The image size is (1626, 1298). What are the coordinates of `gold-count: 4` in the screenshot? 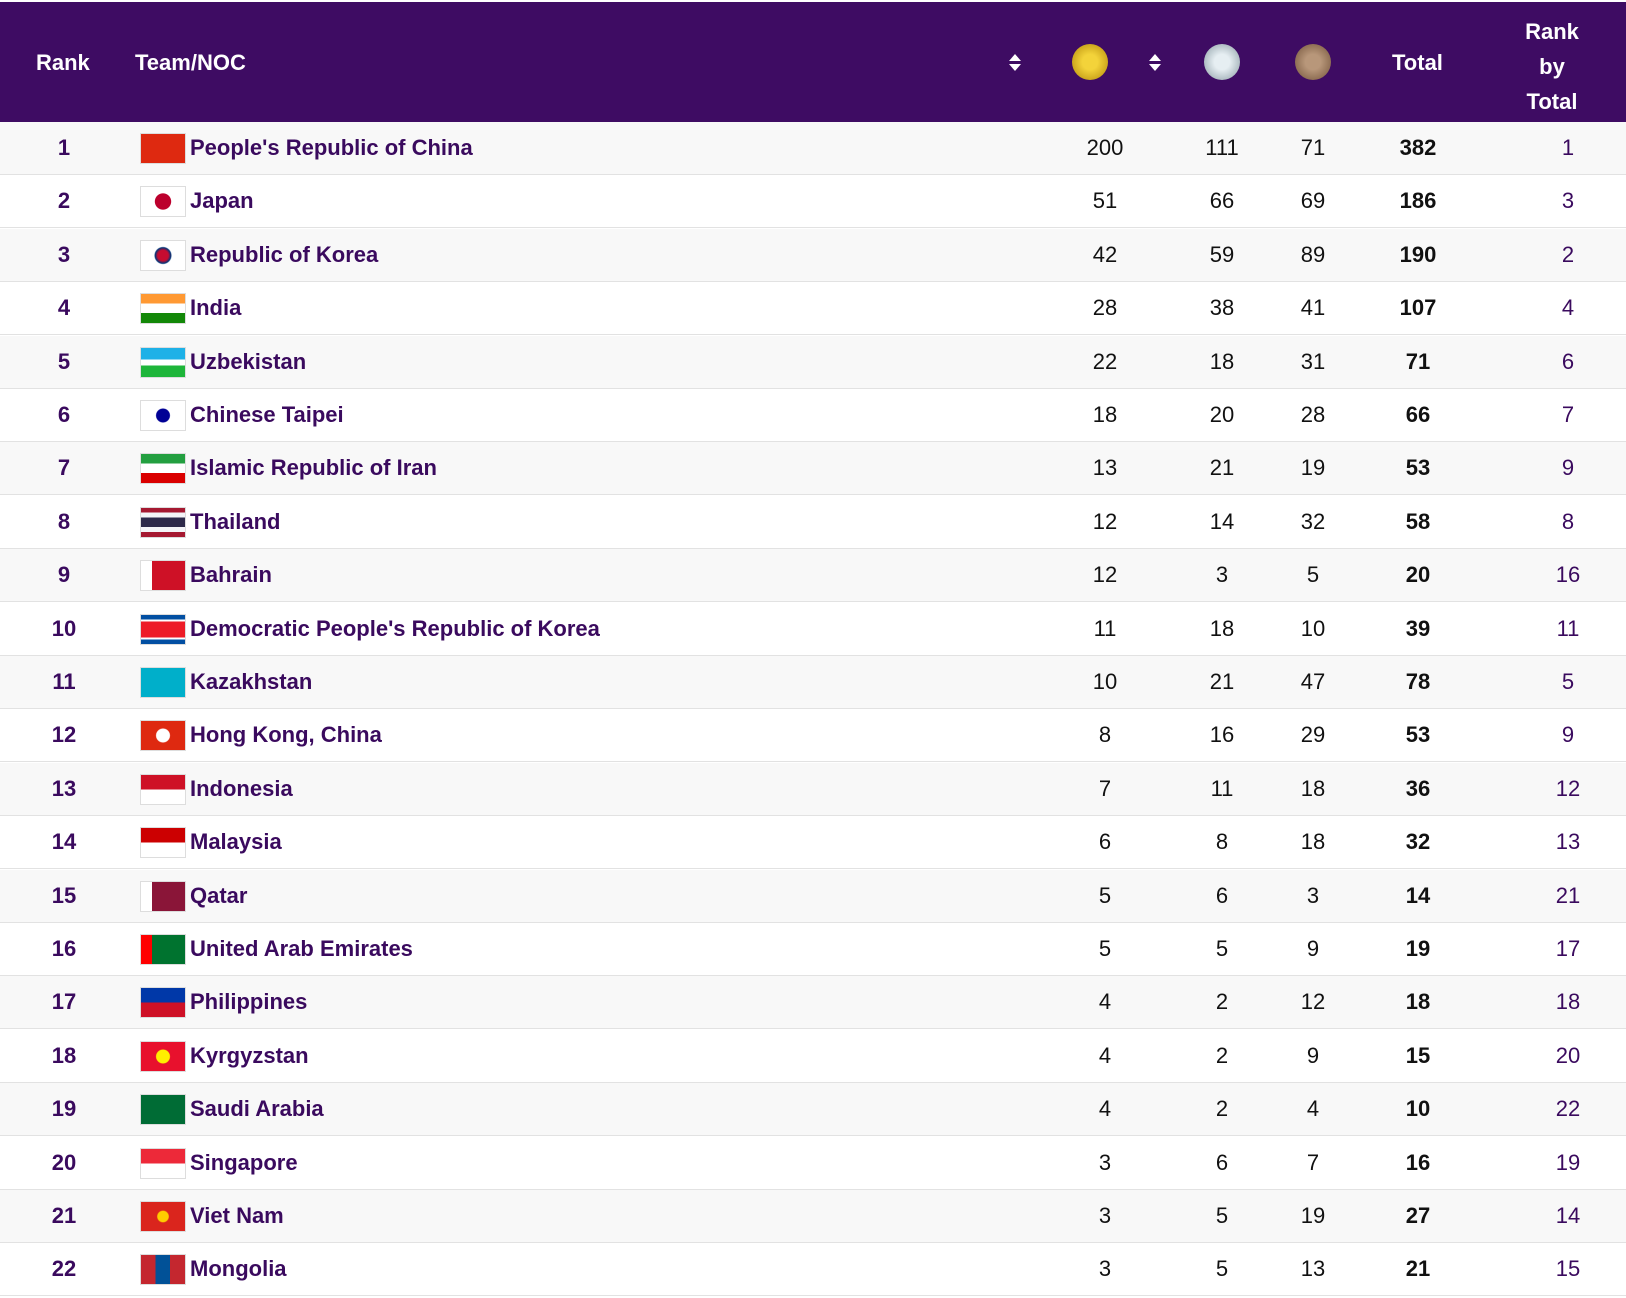 It's located at (1105, 1055).